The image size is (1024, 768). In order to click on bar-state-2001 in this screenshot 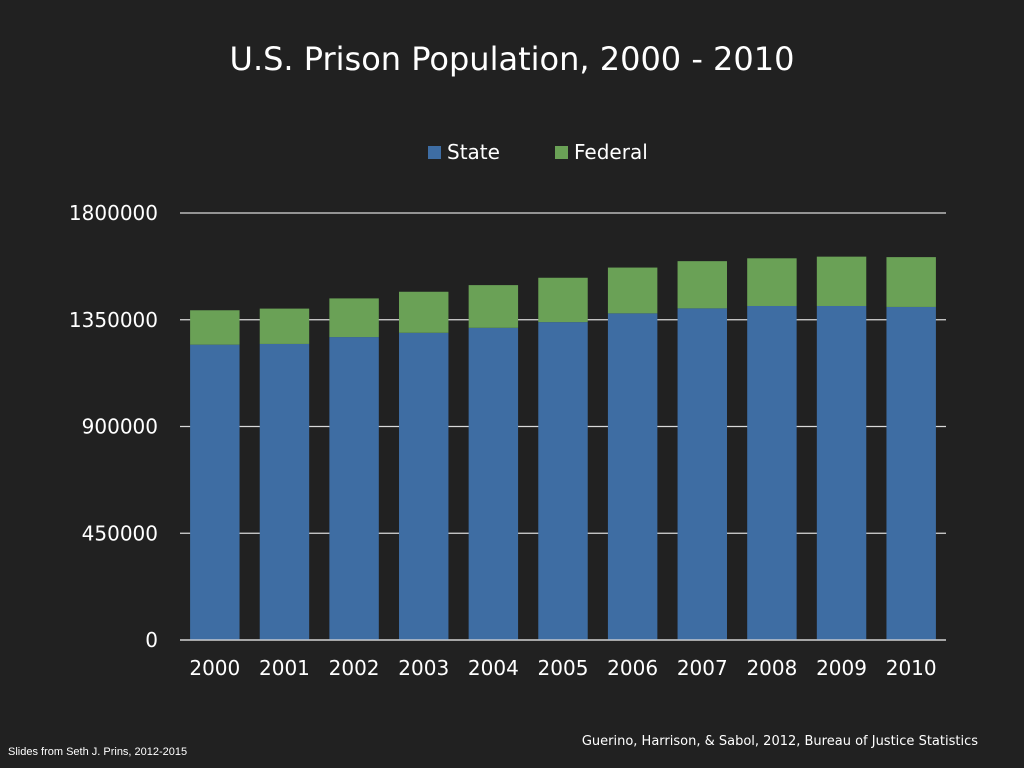, I will do `click(284, 491)`.